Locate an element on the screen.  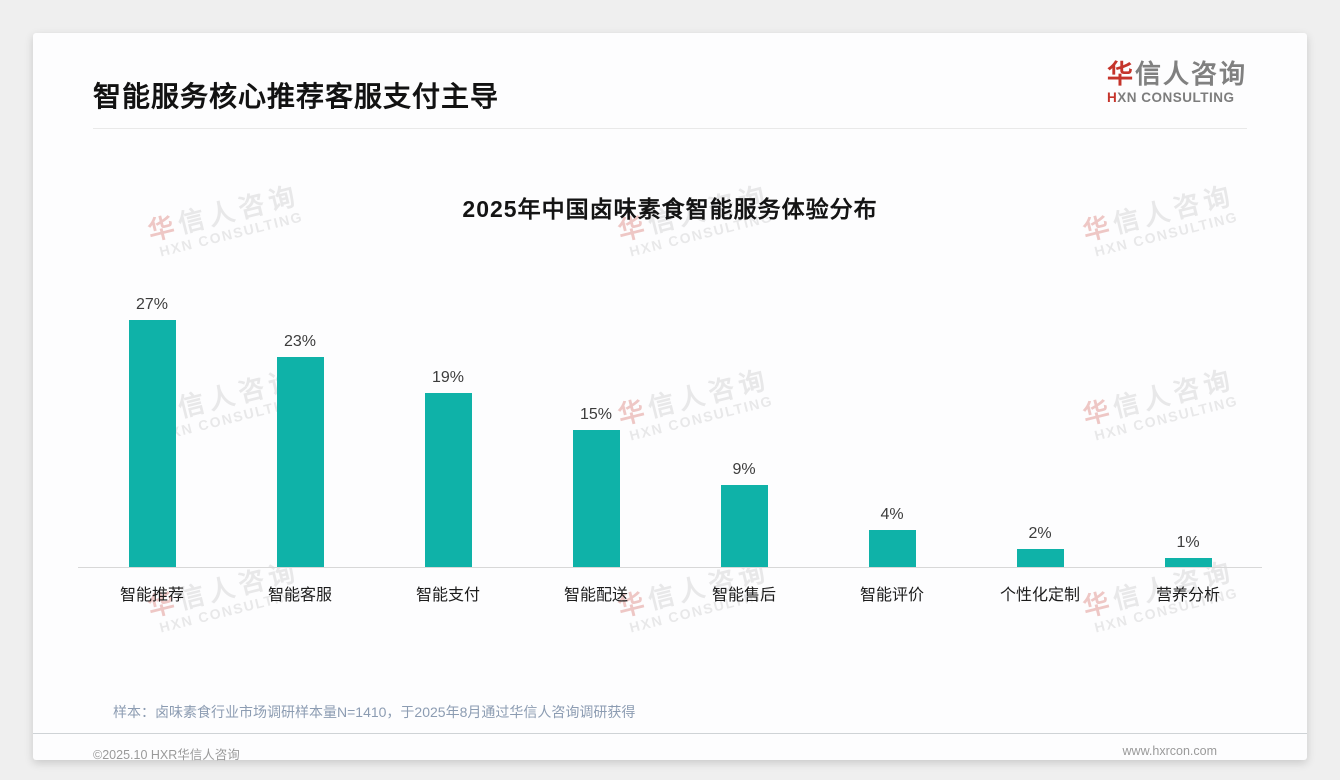
bar-group: 23% is located at coordinates (300, 450).